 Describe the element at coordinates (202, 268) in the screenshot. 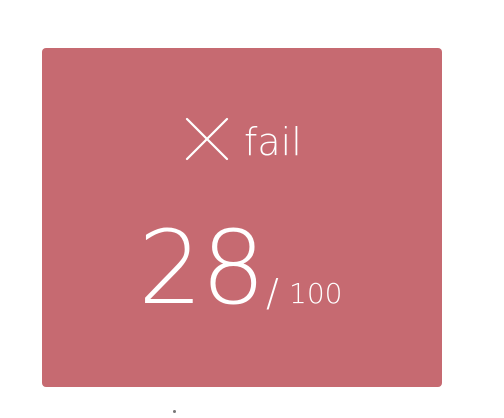

I see `score-value: 28` at that location.